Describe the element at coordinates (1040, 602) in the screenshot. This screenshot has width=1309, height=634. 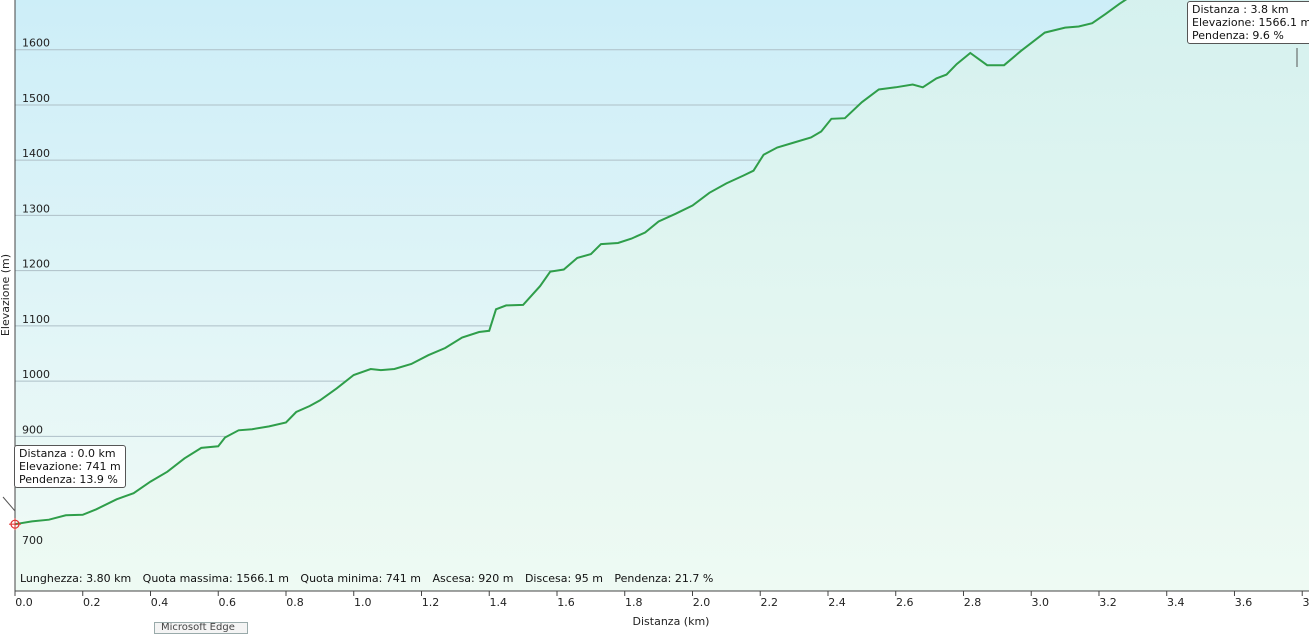
I see `x-tick-label-15: 3.0` at that location.